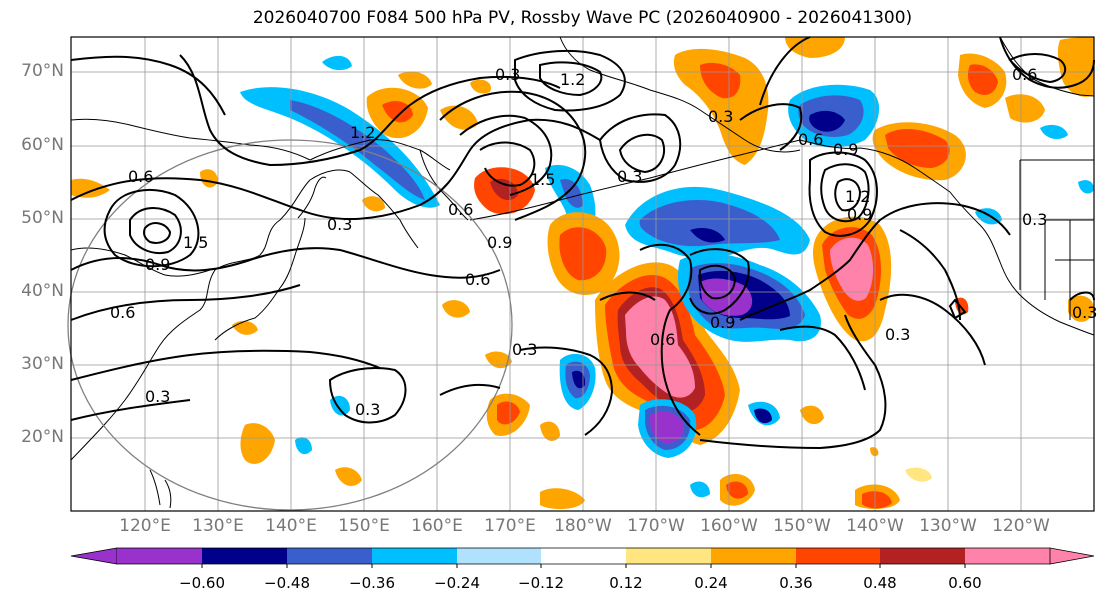 The height and width of the screenshot is (604, 1105). What do you see at coordinates (880, 583) in the screenshot?
I see `colorbar-tick-label: 0.48` at bounding box center [880, 583].